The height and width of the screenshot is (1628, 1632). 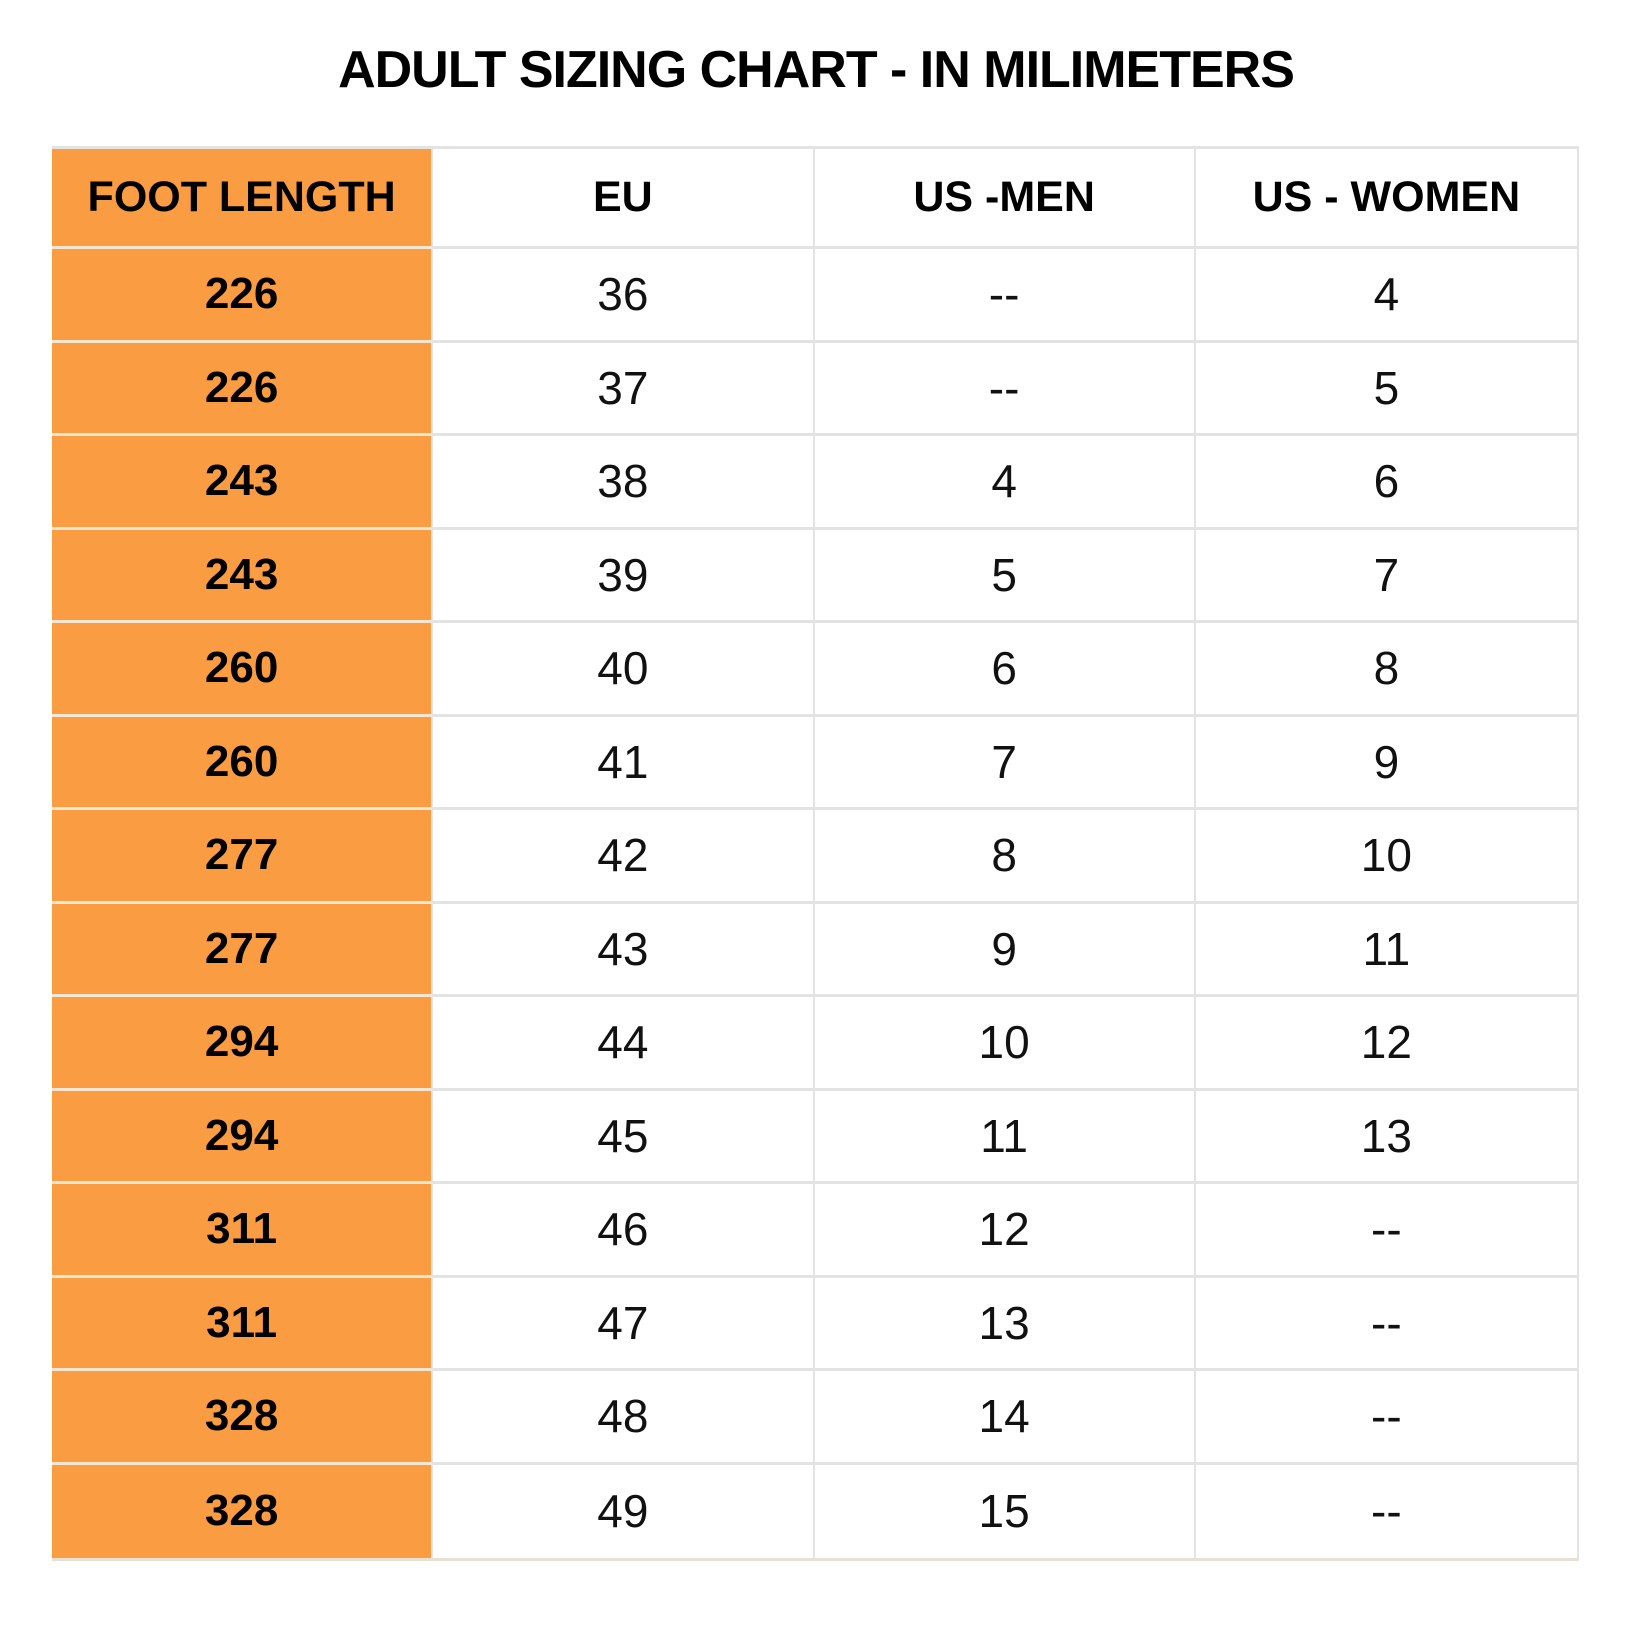 What do you see at coordinates (1005, 576) in the screenshot?
I see `cell-us-men: 5` at bounding box center [1005, 576].